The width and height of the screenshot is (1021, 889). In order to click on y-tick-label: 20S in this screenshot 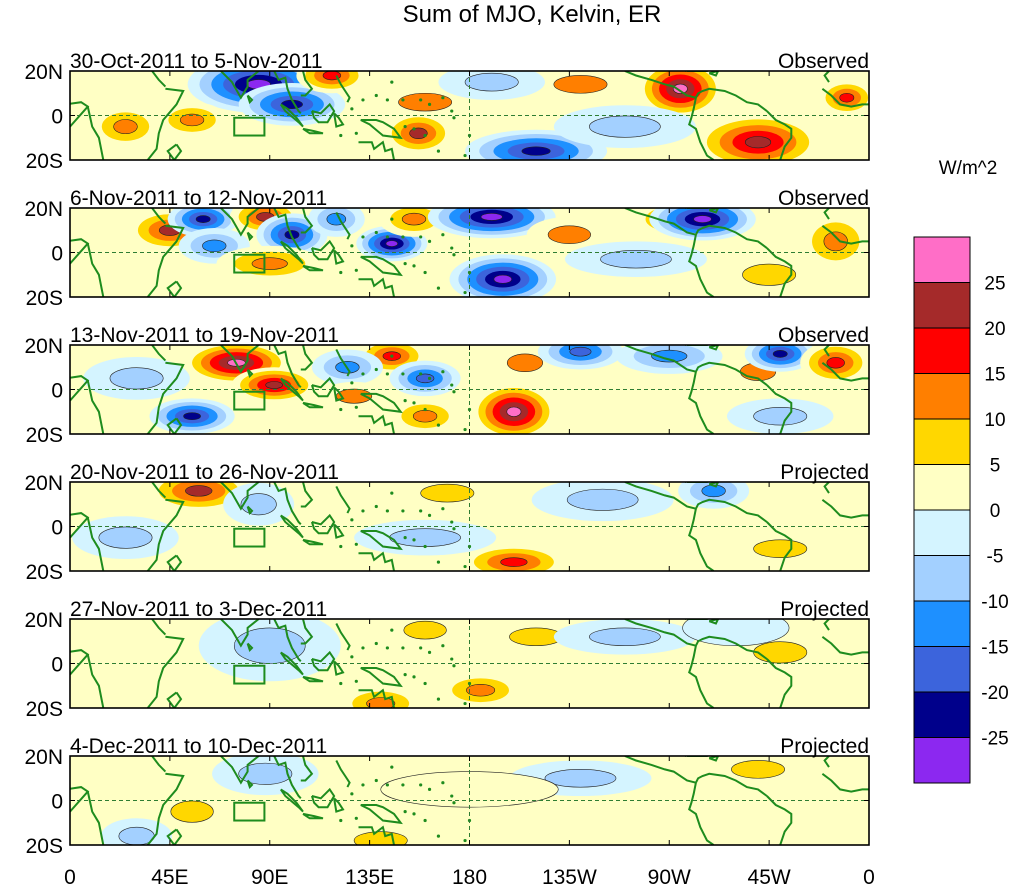, I will do `click(44, 709)`.